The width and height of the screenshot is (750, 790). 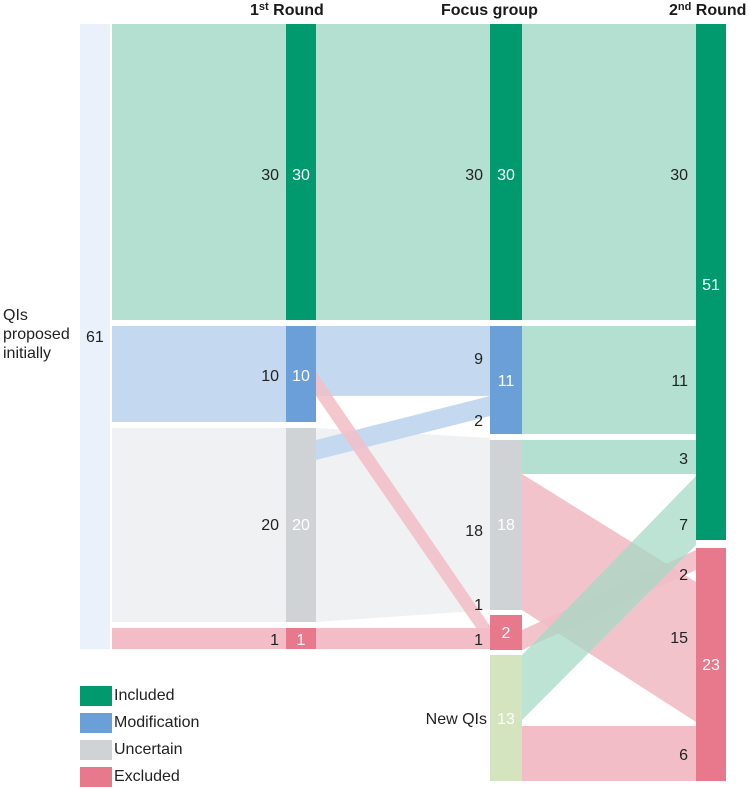 What do you see at coordinates (157, 722) in the screenshot?
I see `legend-label-modification: Modification` at bounding box center [157, 722].